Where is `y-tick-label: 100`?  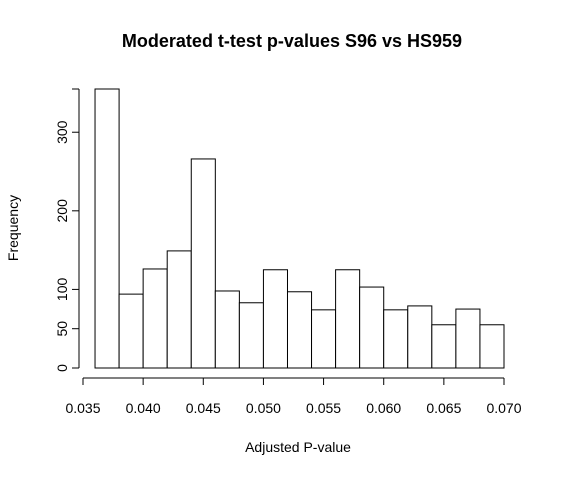
y-tick-label: 100 is located at coordinates (62, 290).